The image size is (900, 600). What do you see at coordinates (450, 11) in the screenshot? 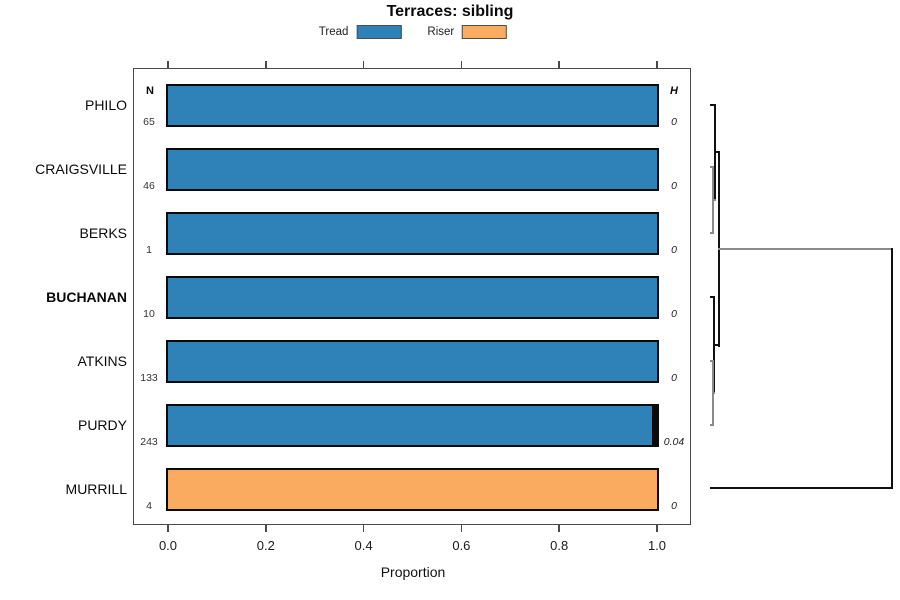
I see `chart-title: Terraces: sibling` at bounding box center [450, 11].